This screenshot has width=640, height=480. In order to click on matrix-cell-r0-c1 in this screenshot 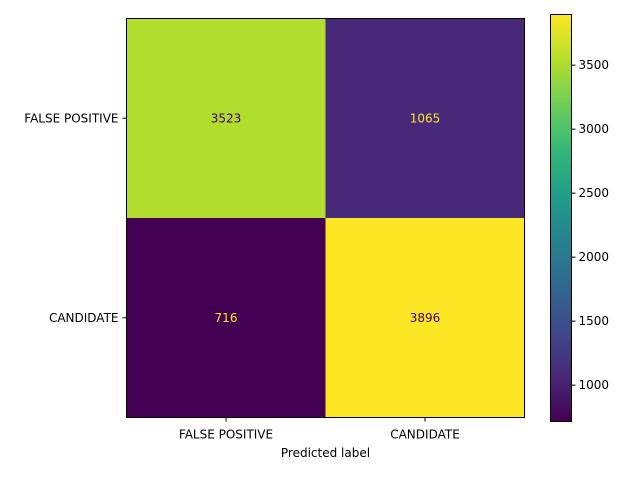, I will do `click(425, 118)`.